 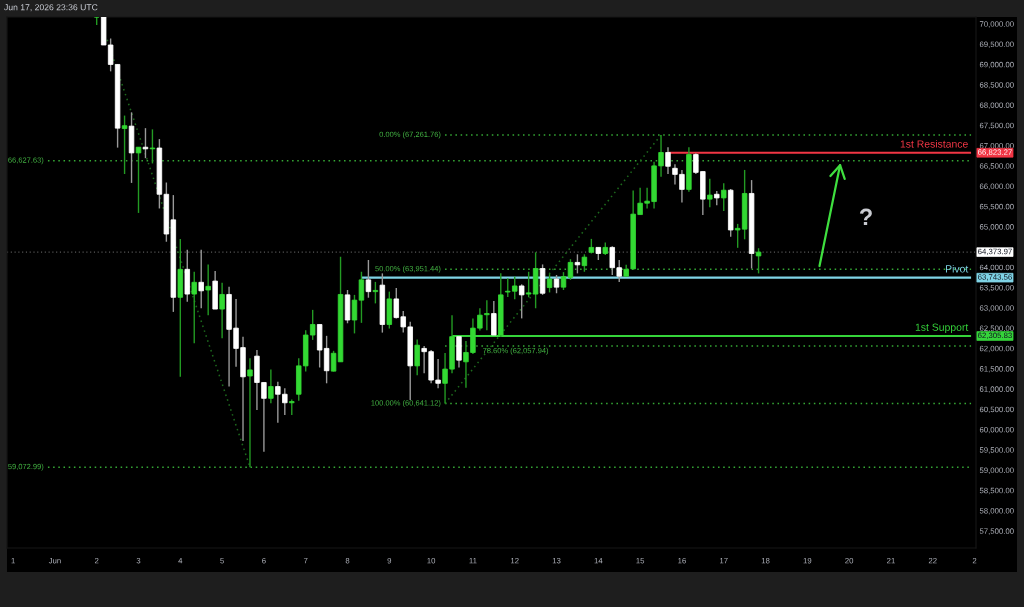 What do you see at coordinates (934, 144) in the screenshot?
I see `series-label: 1st Resistance` at bounding box center [934, 144].